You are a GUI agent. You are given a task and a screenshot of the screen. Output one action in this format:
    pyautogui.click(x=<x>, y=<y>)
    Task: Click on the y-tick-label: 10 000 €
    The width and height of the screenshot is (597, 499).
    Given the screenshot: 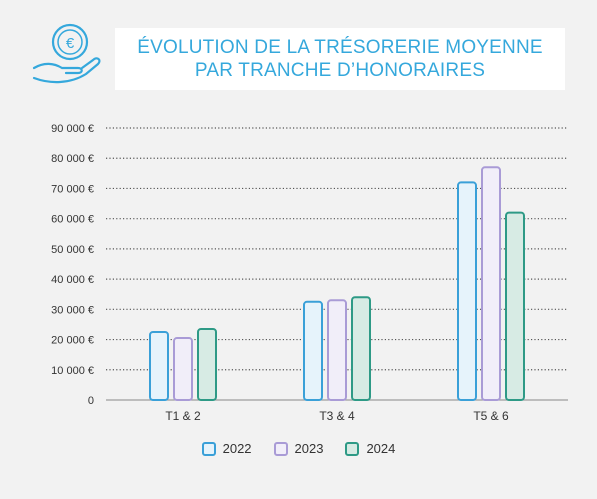 What is the action you would take?
    pyautogui.click(x=72, y=371)
    